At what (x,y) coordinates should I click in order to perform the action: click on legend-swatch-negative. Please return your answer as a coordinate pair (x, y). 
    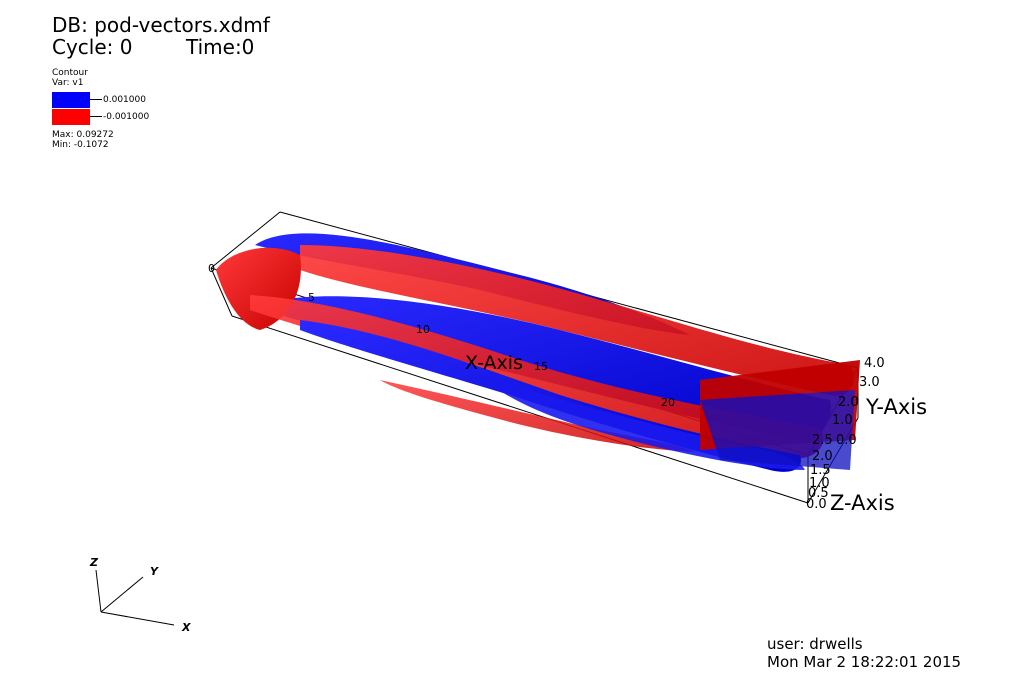
    Looking at the image, I should click on (71, 117).